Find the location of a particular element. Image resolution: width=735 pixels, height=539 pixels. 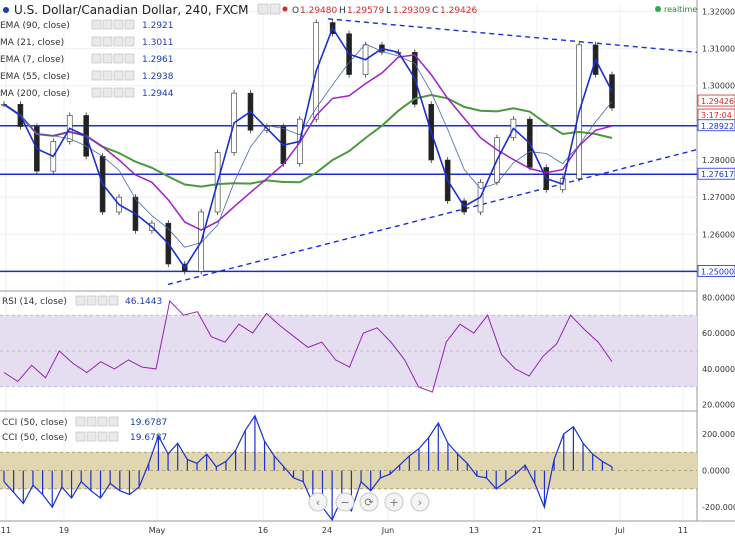

indicator-value: 1.2944 is located at coordinates (158, 94).